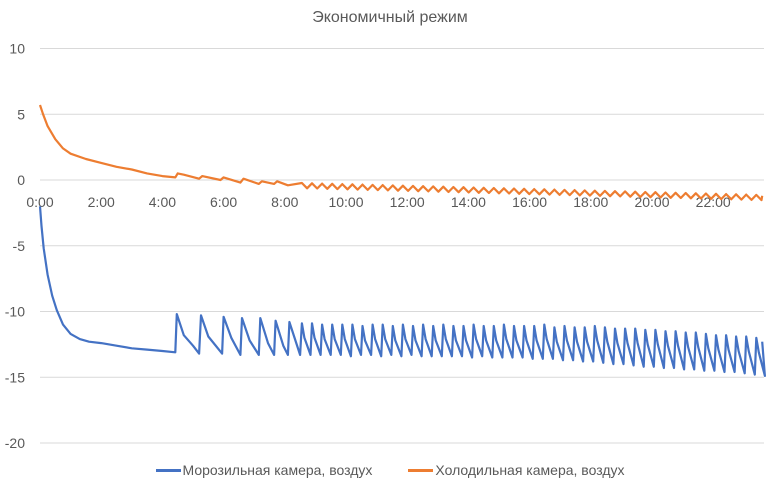 This screenshot has width=780, height=492. I want to click on y-tick-label: -20, so click(15, 443).